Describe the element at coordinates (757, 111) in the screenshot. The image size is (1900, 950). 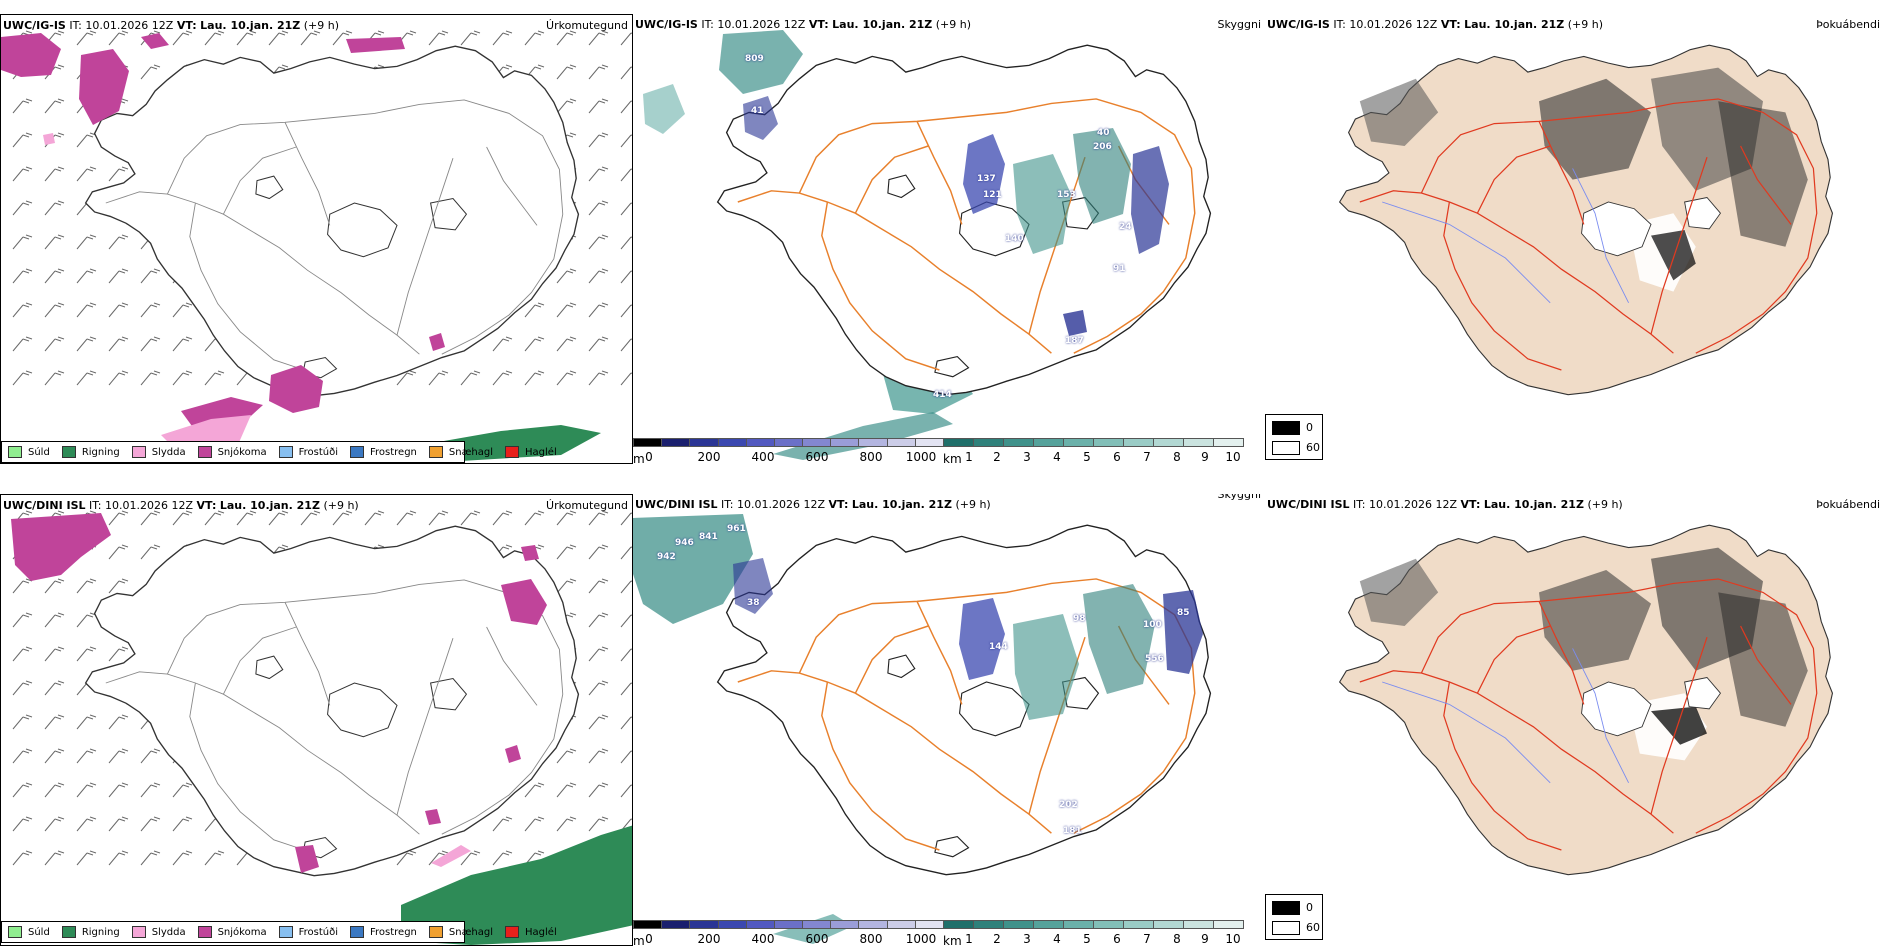
I see `cloud-value-label: 41` at that location.